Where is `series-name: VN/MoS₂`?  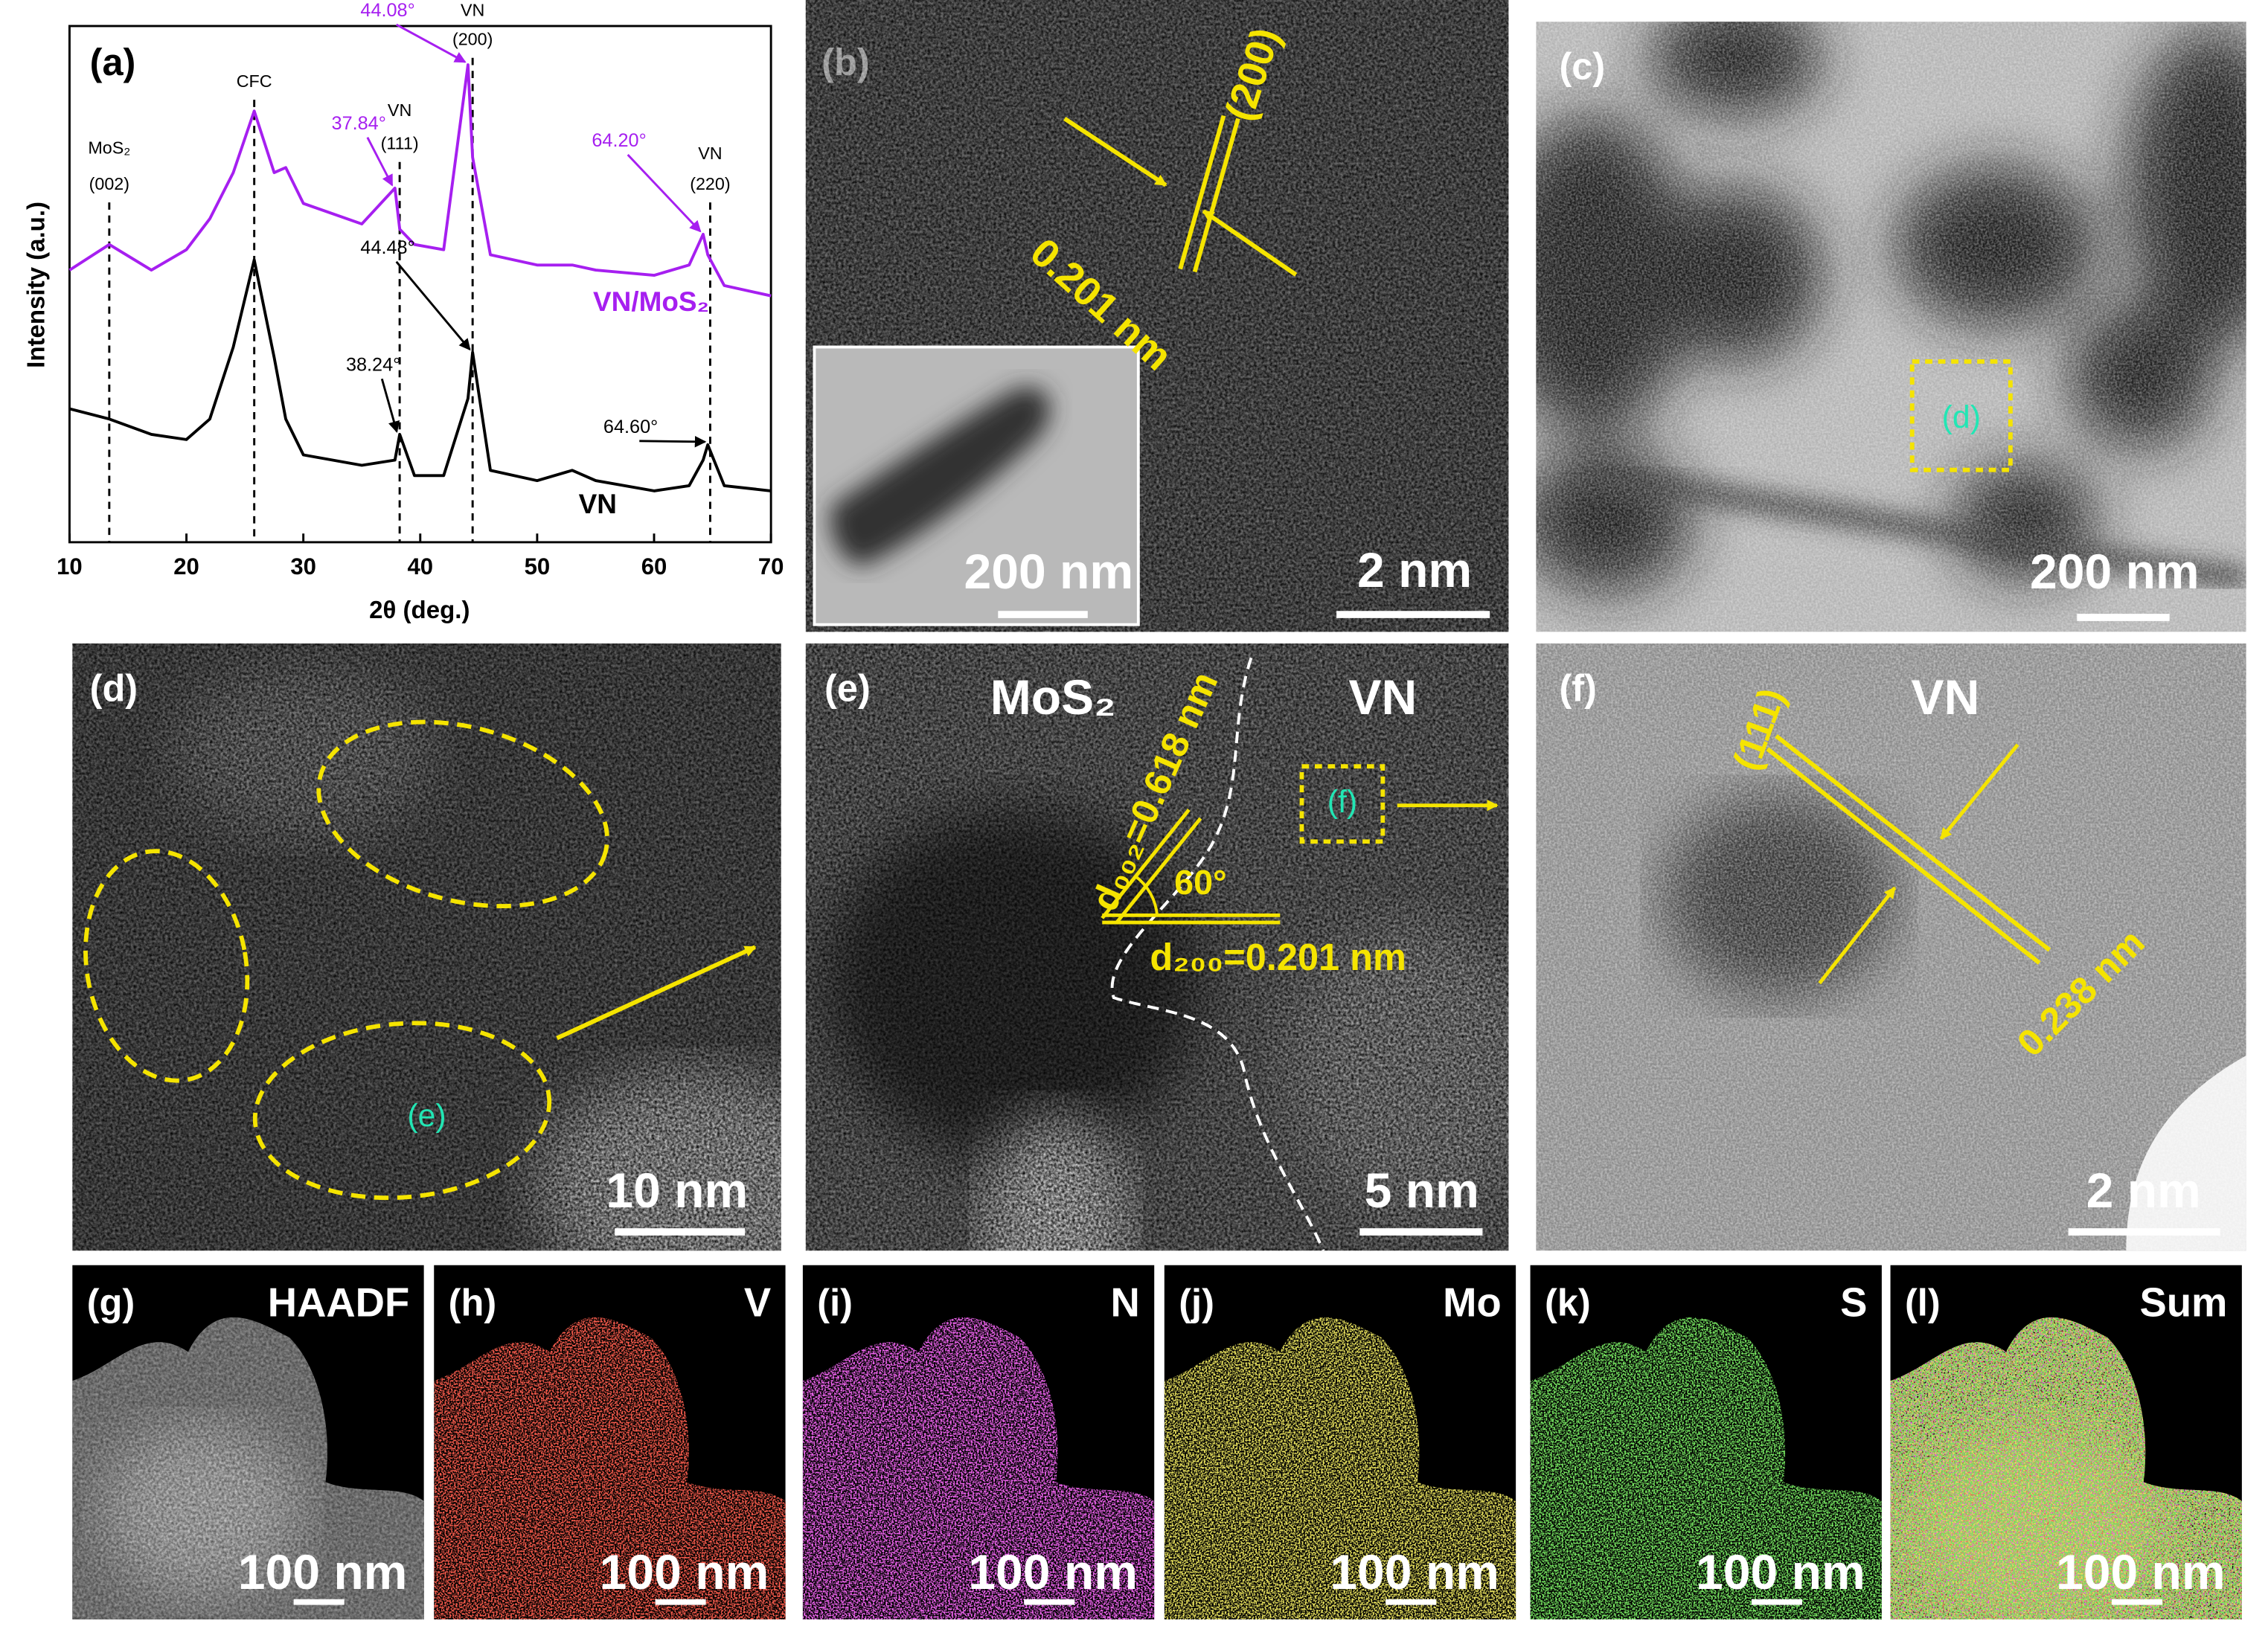 series-name: VN/MoS₂ is located at coordinates (651, 301).